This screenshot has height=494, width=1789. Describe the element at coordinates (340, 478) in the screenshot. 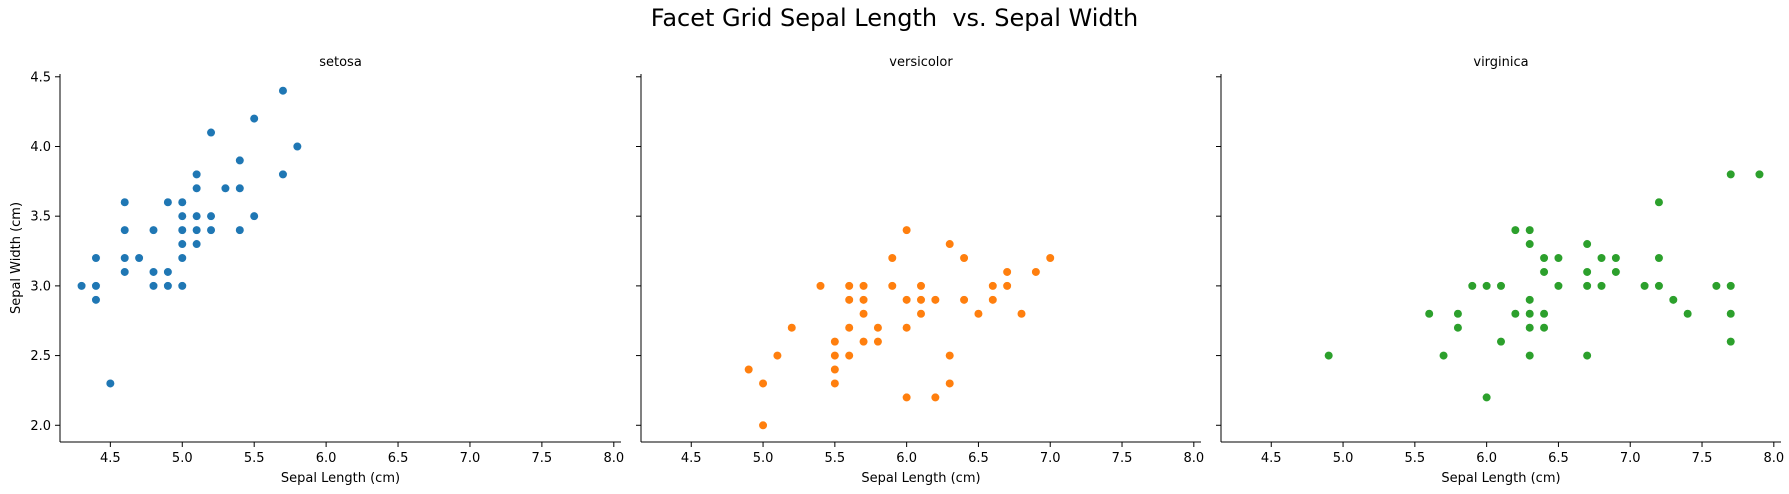

I see `setosa-x-axis-label: Sepal Length (cm)` at that location.